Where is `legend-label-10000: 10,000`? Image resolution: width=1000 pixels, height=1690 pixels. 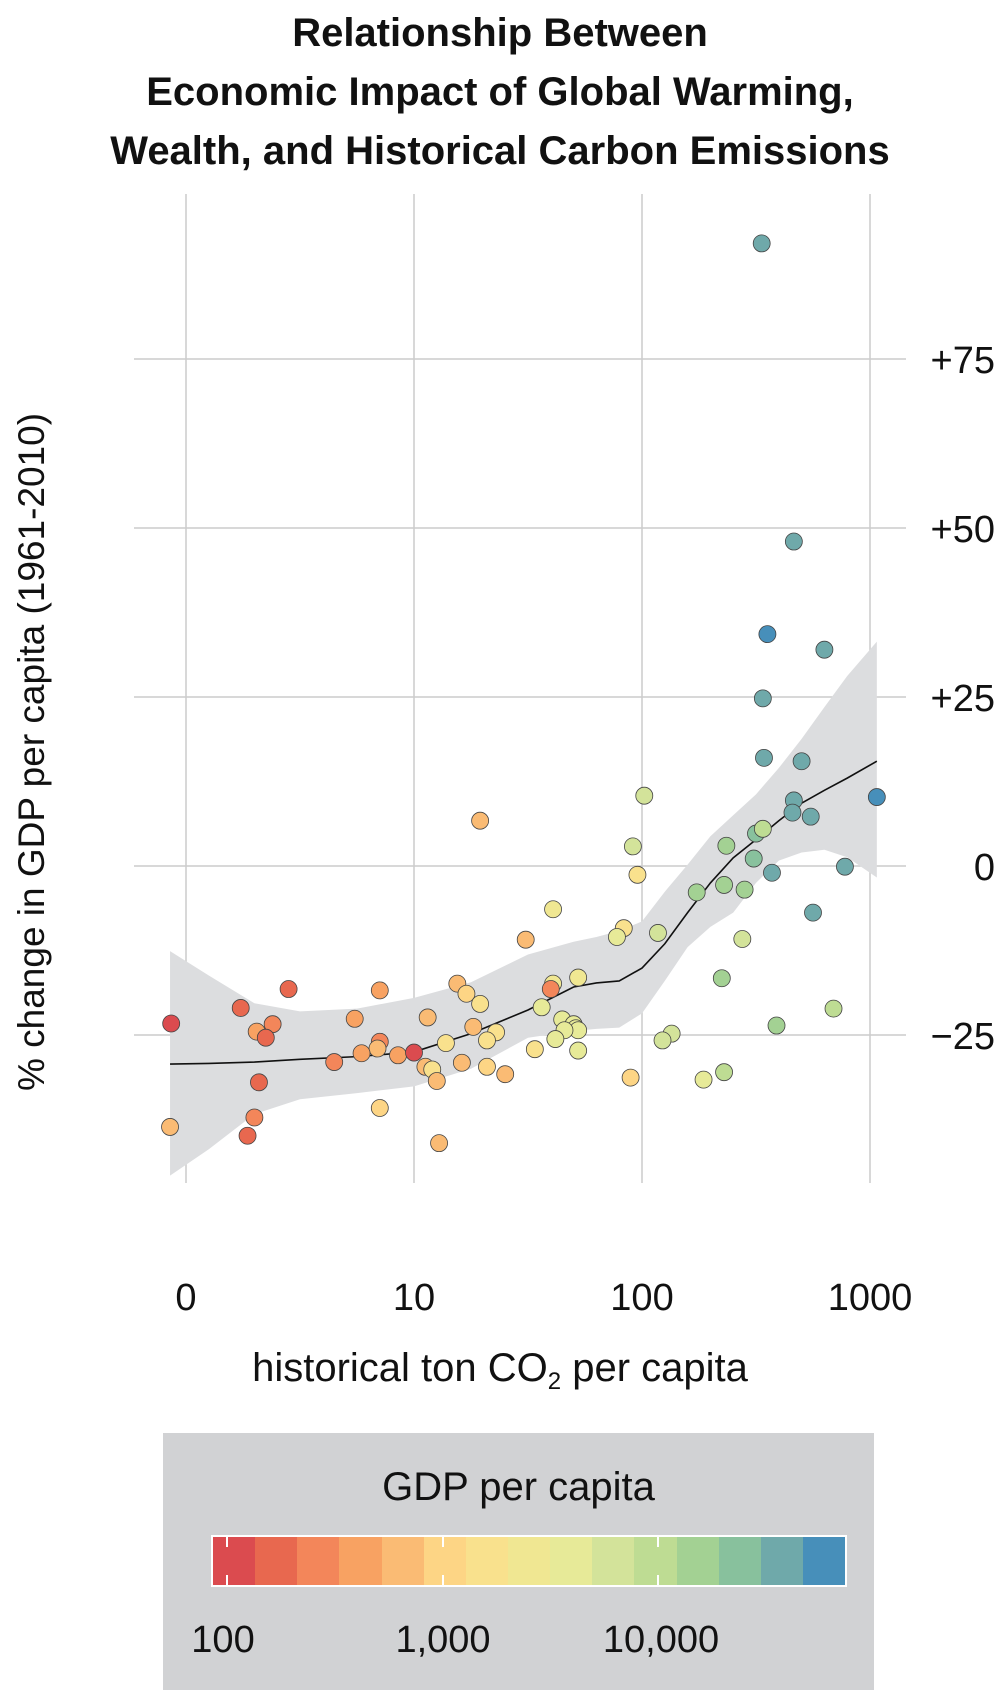 legend-label-10000: 10,000 is located at coordinates (661, 1640).